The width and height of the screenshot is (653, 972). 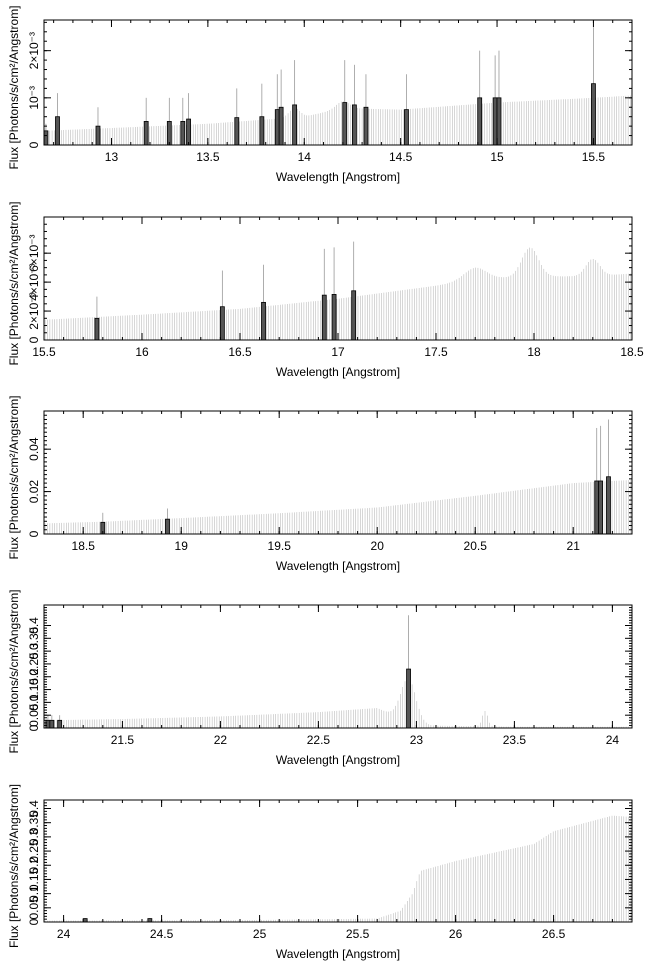 What do you see at coordinates (515, 740) in the screenshot?
I see `x-tick-label: 23.5` at bounding box center [515, 740].